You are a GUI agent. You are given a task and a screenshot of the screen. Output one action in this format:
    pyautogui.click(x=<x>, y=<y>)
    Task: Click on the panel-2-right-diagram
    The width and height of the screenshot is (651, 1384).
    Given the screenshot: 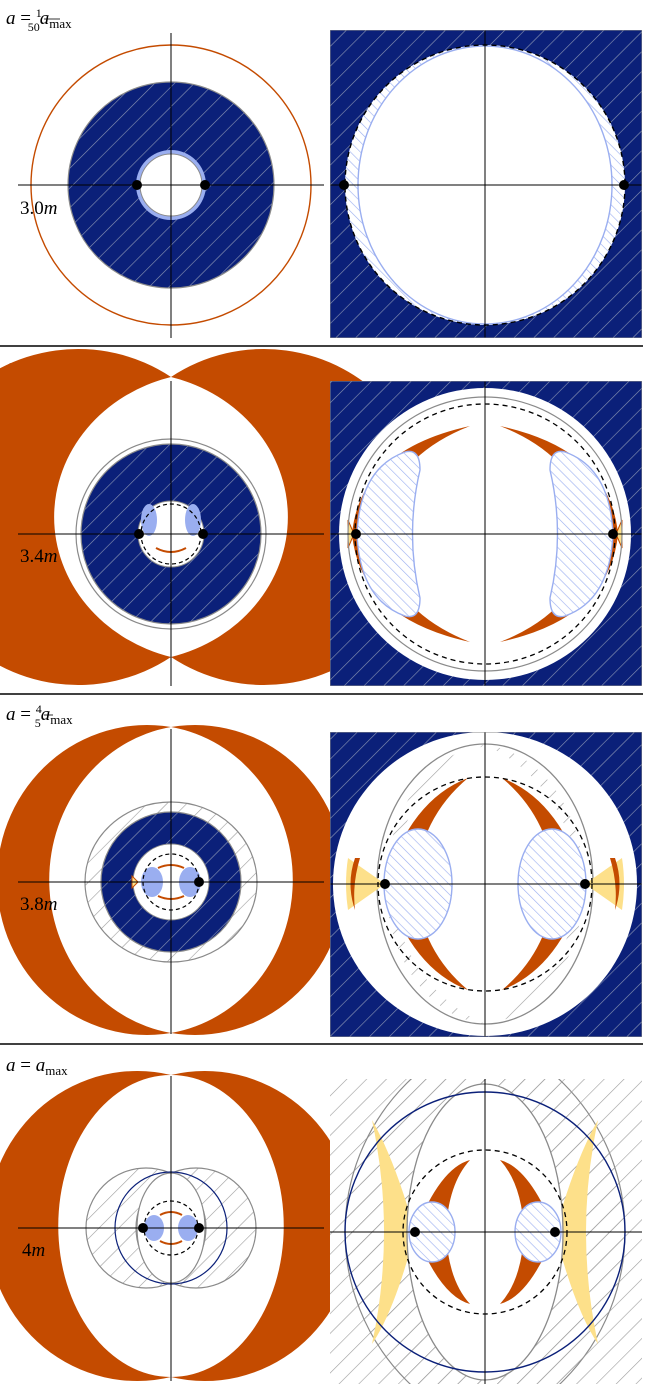 What is the action you would take?
    pyautogui.click(x=486, y=533)
    